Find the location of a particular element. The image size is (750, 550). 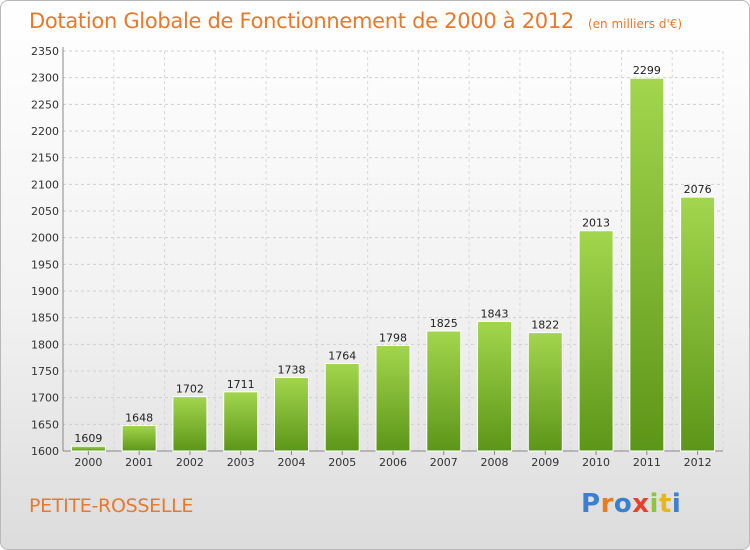

logo-letter: r is located at coordinates (607, 504).